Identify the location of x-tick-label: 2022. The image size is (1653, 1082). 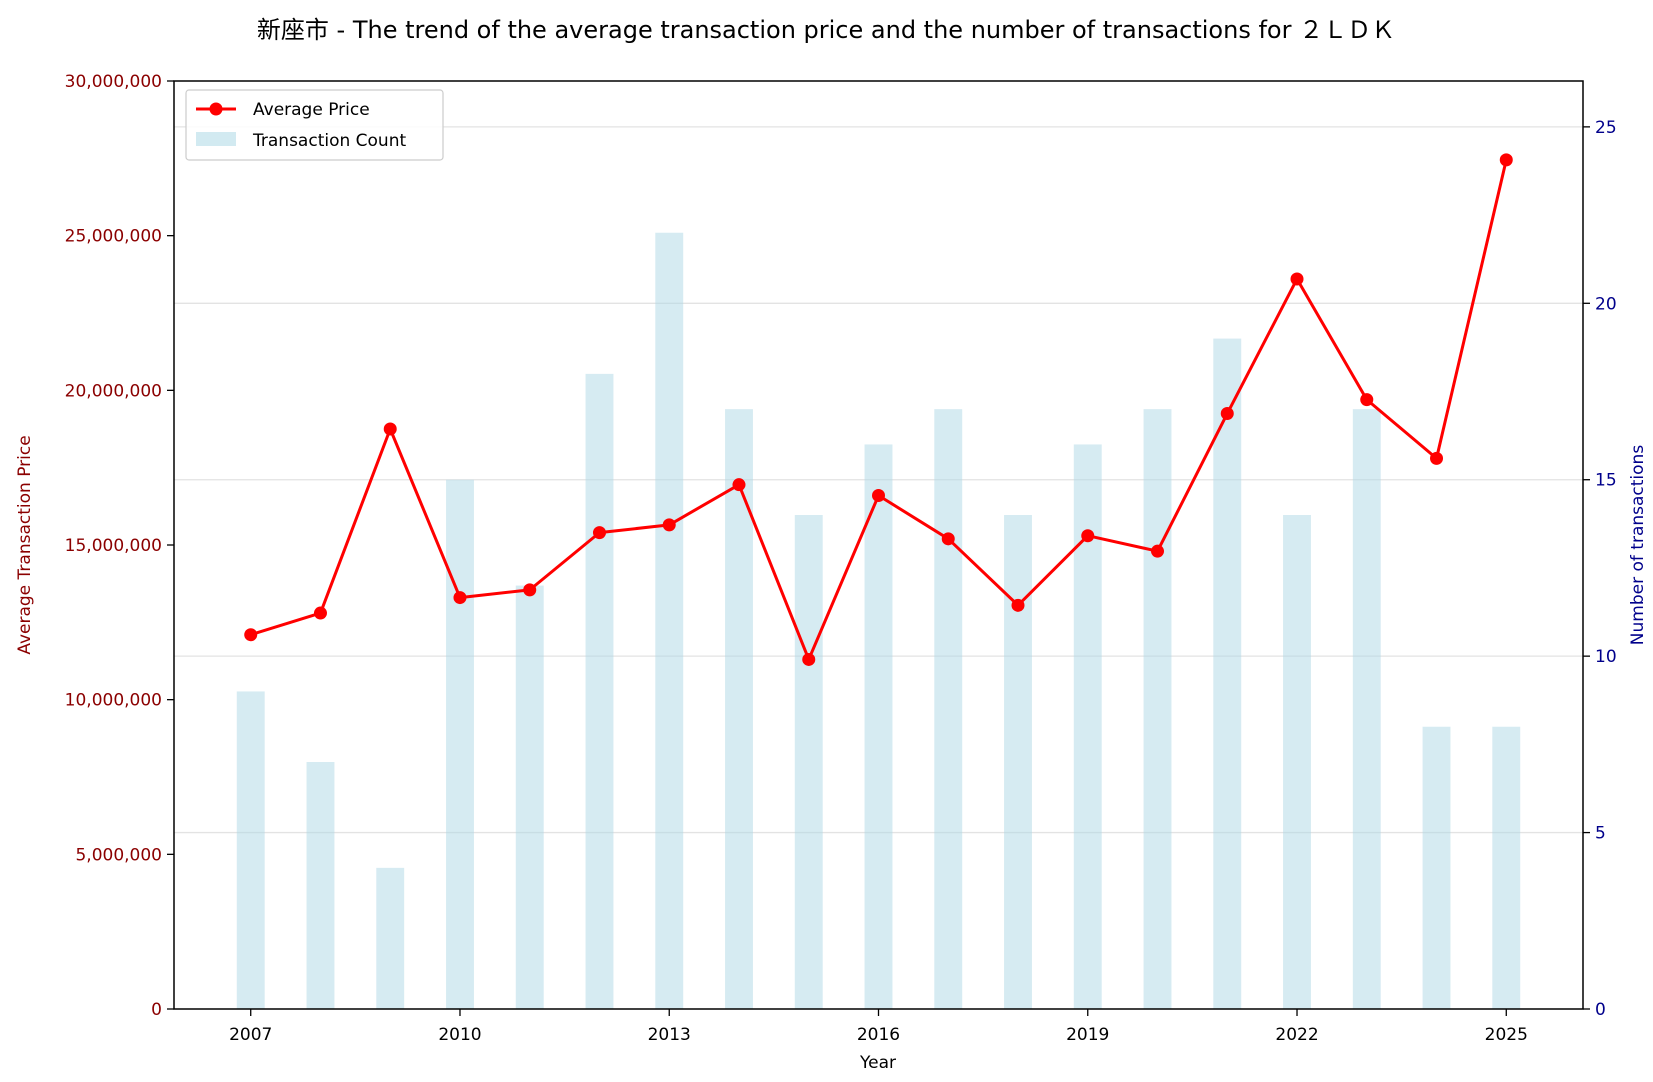
(1296, 1035).